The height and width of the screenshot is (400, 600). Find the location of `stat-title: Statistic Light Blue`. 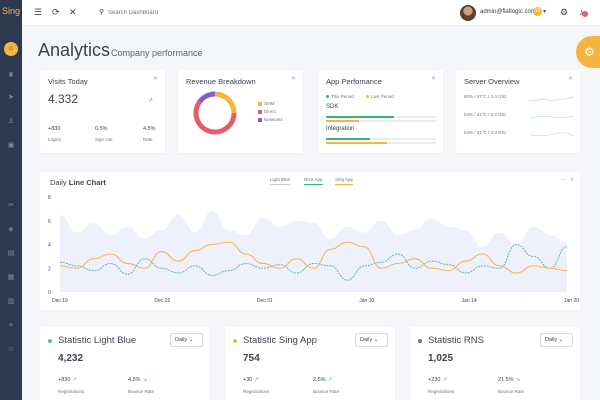

stat-title: Statistic Light Blue is located at coordinates (97, 340).